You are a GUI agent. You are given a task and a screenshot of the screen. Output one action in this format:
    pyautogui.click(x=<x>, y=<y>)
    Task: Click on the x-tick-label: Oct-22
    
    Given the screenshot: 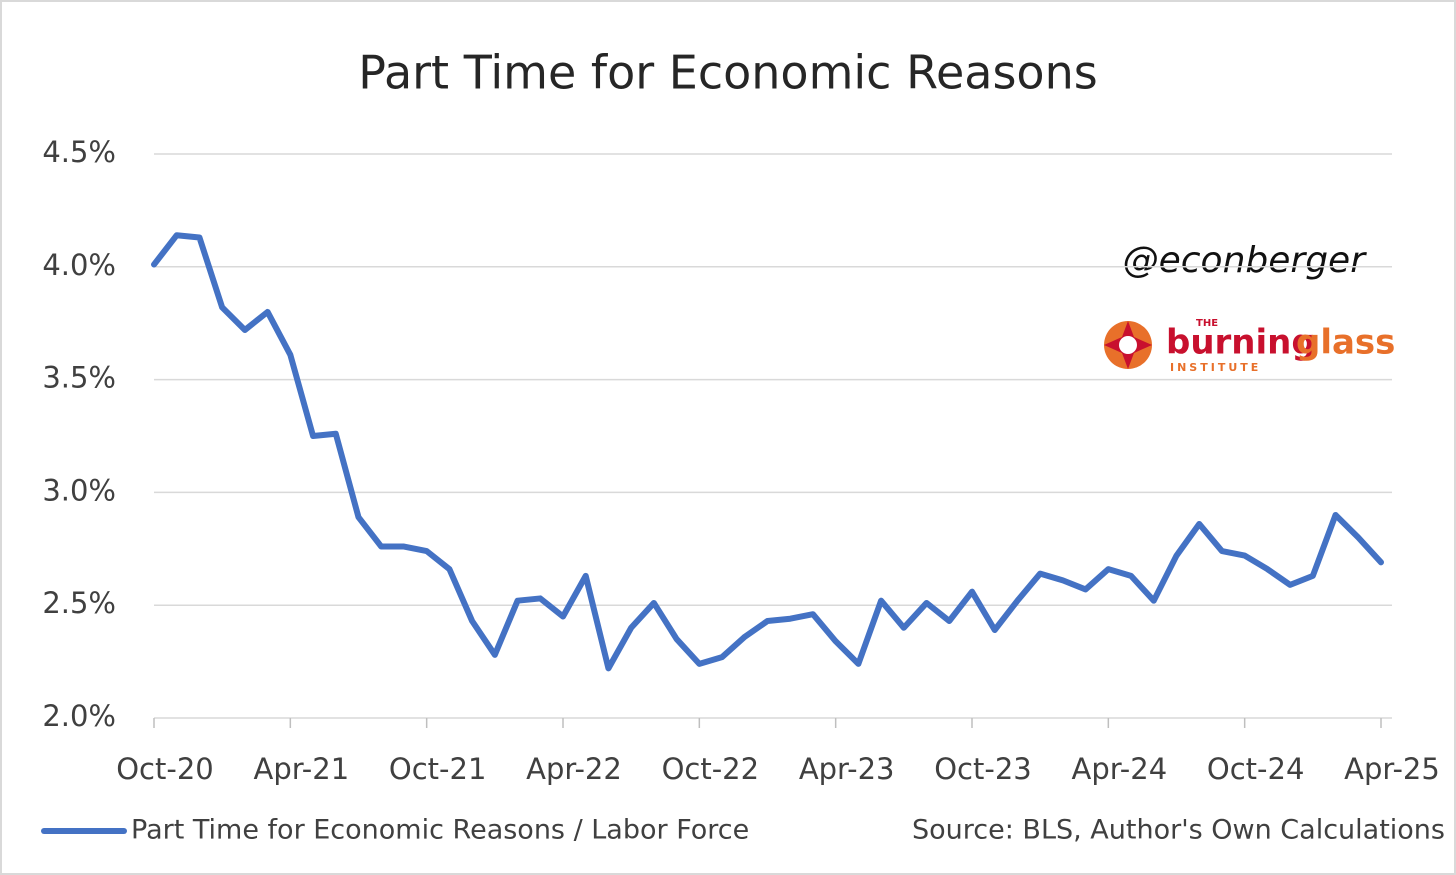 What is the action you would take?
    pyautogui.click(x=711, y=769)
    